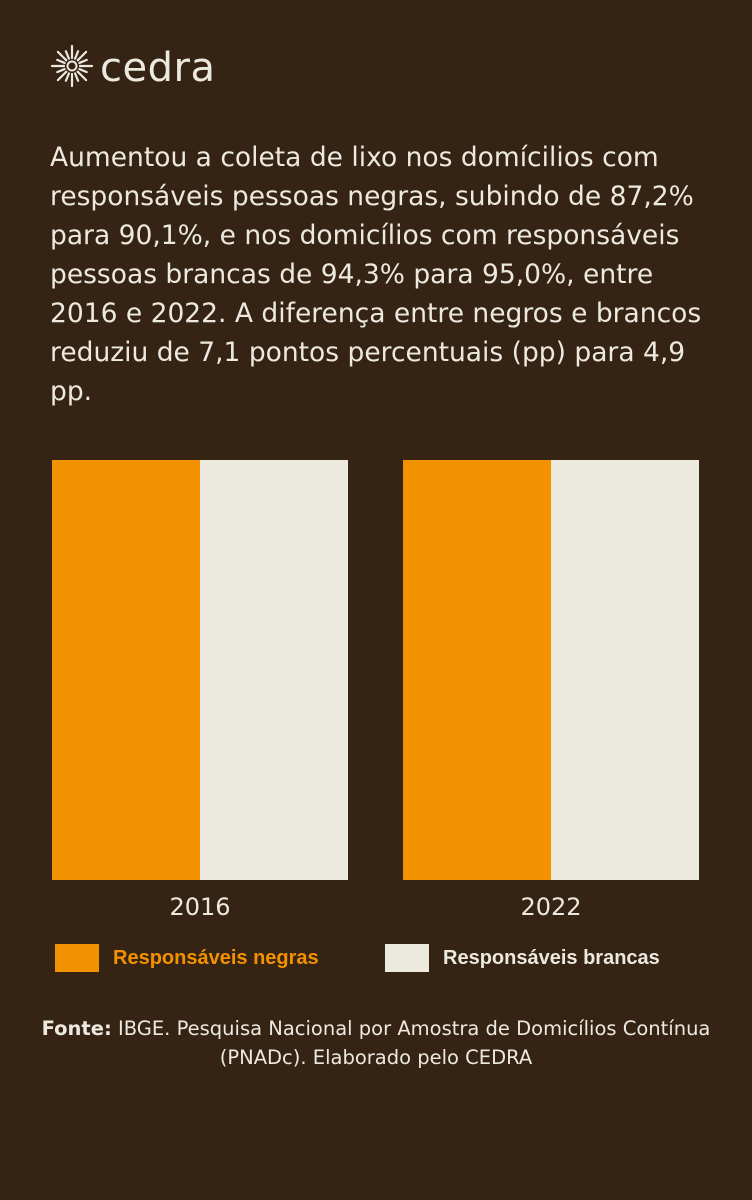 This screenshot has width=752, height=1200. Describe the element at coordinates (77, 958) in the screenshot. I see `legend-swatch-negras` at that location.